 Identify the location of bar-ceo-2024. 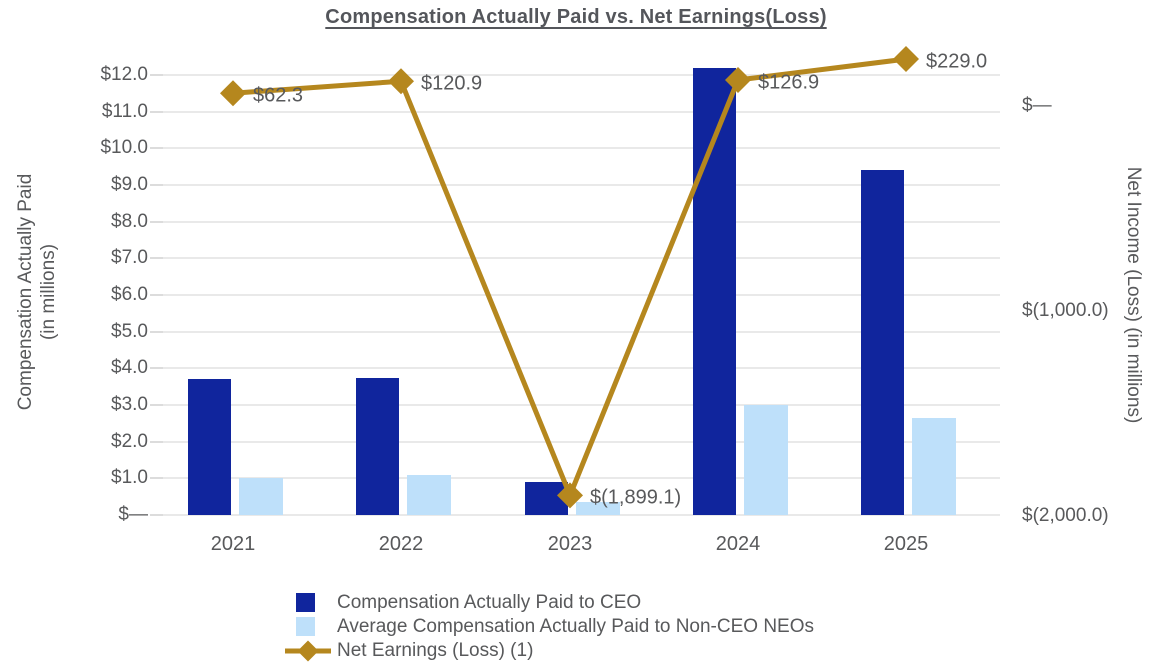
(714, 291).